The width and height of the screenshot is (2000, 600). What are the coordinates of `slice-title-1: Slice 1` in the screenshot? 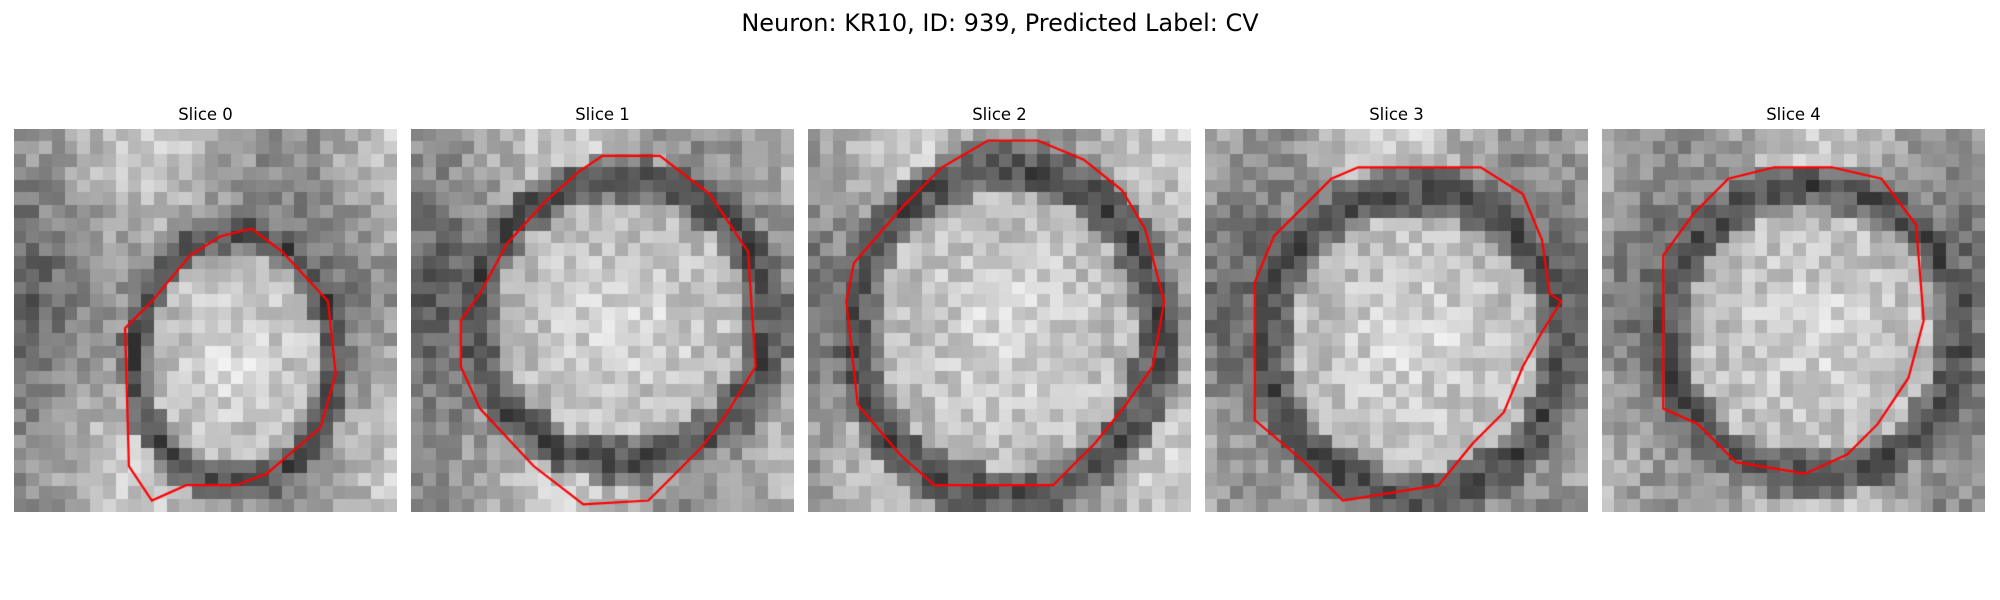 It's located at (602, 114).